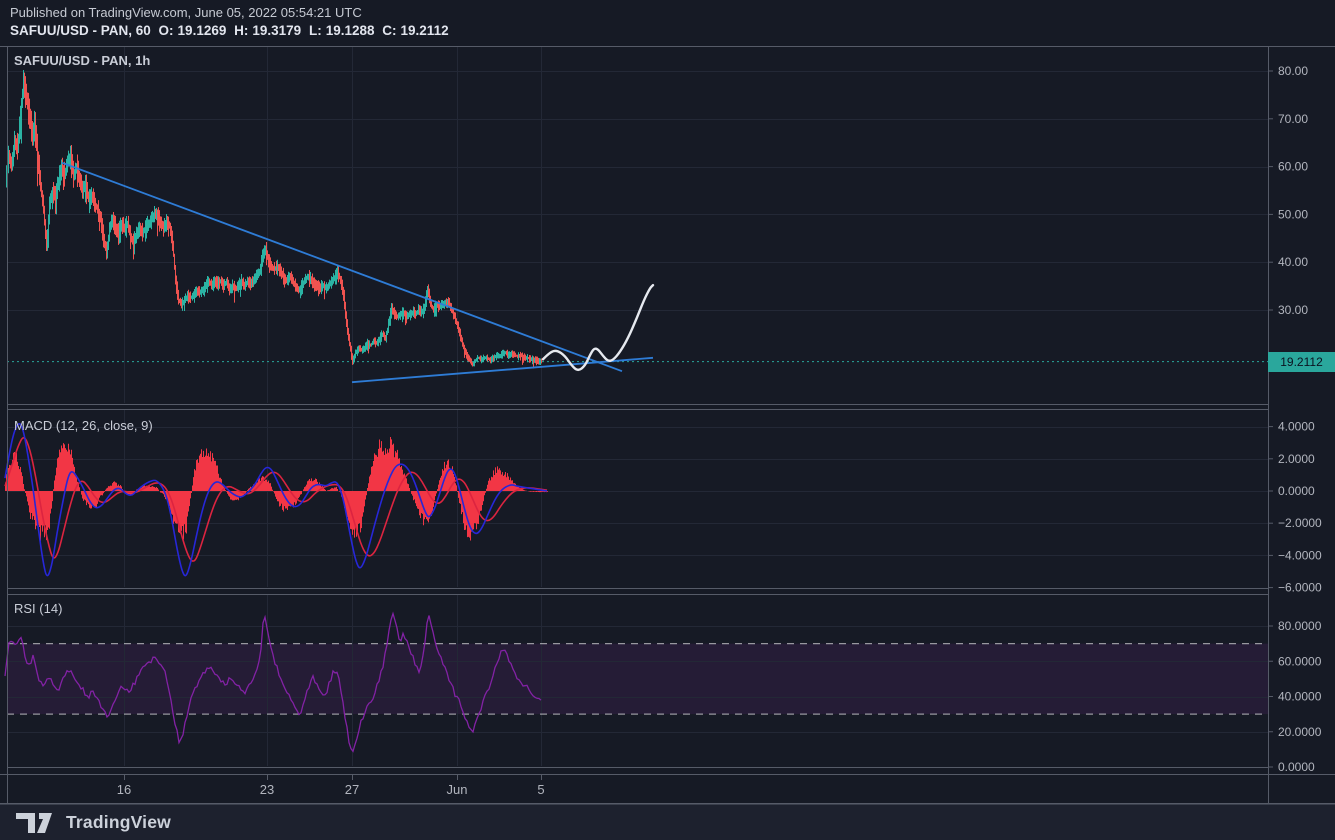 The height and width of the screenshot is (840, 1335). I want to click on price-axis-label: 40.00, so click(1293, 262).